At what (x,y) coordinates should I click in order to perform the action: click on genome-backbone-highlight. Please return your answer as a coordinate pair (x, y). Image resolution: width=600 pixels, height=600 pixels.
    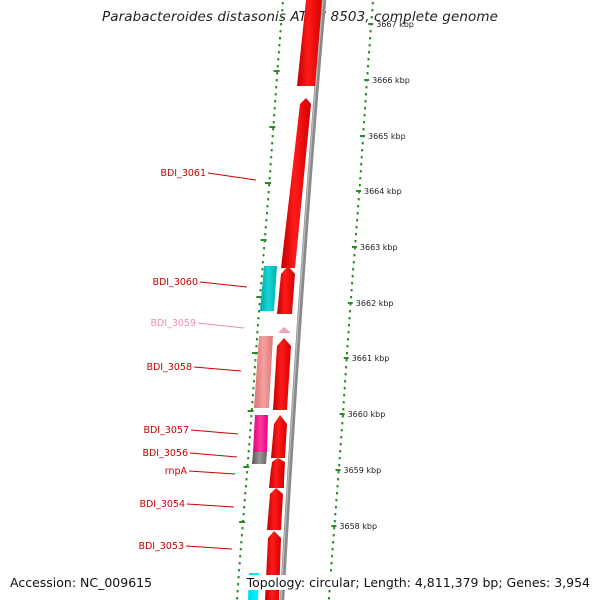
    Looking at the image, I should click on (302, 300).